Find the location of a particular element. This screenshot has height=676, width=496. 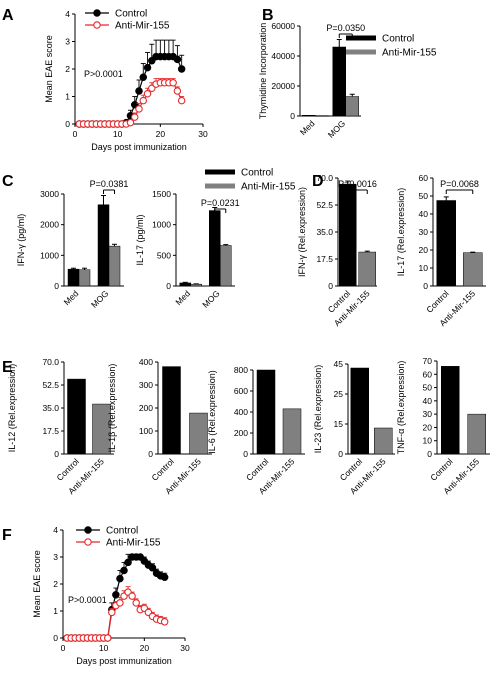

B-y-tick-label: 20000 is located at coordinates (283, 86).